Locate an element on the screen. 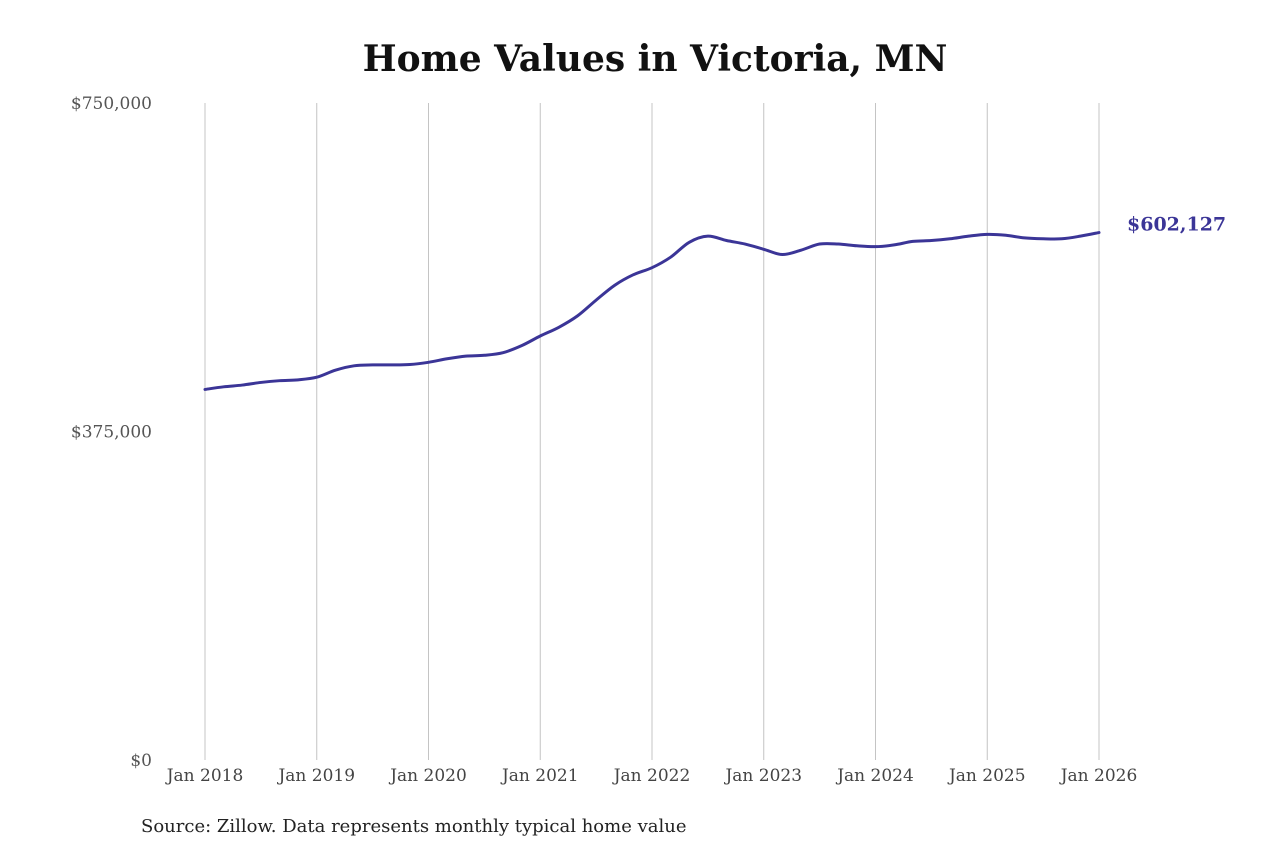  series-line is located at coordinates (652, 311).